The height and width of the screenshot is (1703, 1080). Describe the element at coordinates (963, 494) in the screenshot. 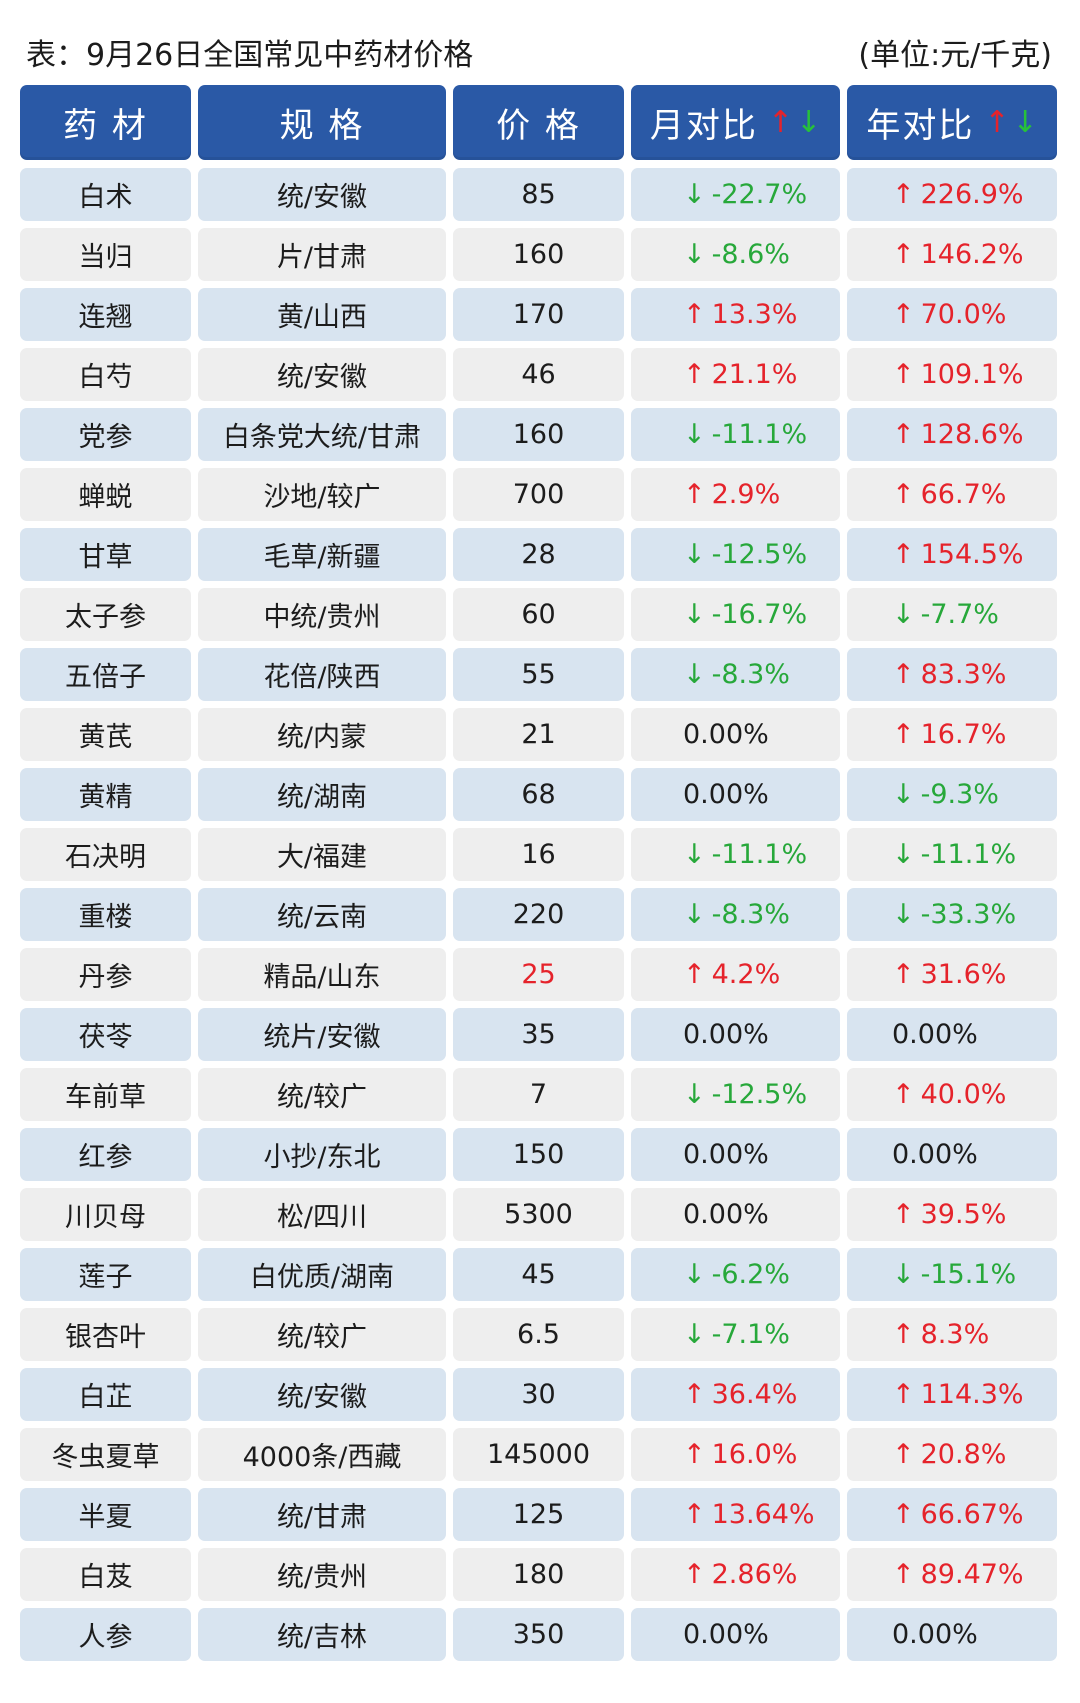

I see `year-change-cell-value: 66.7%` at that location.